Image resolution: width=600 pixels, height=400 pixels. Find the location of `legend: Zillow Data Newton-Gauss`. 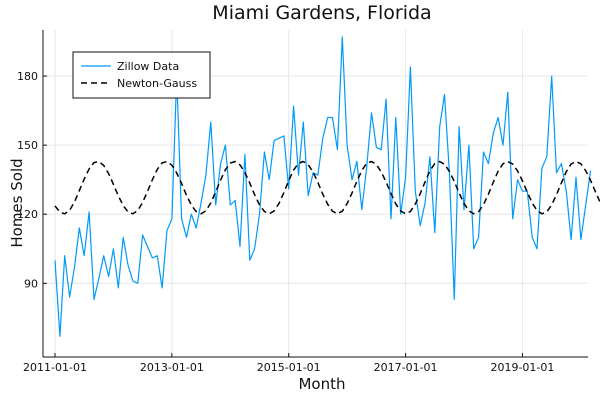

legend: Zillow Data Newton-Gauss is located at coordinates (141, 75).